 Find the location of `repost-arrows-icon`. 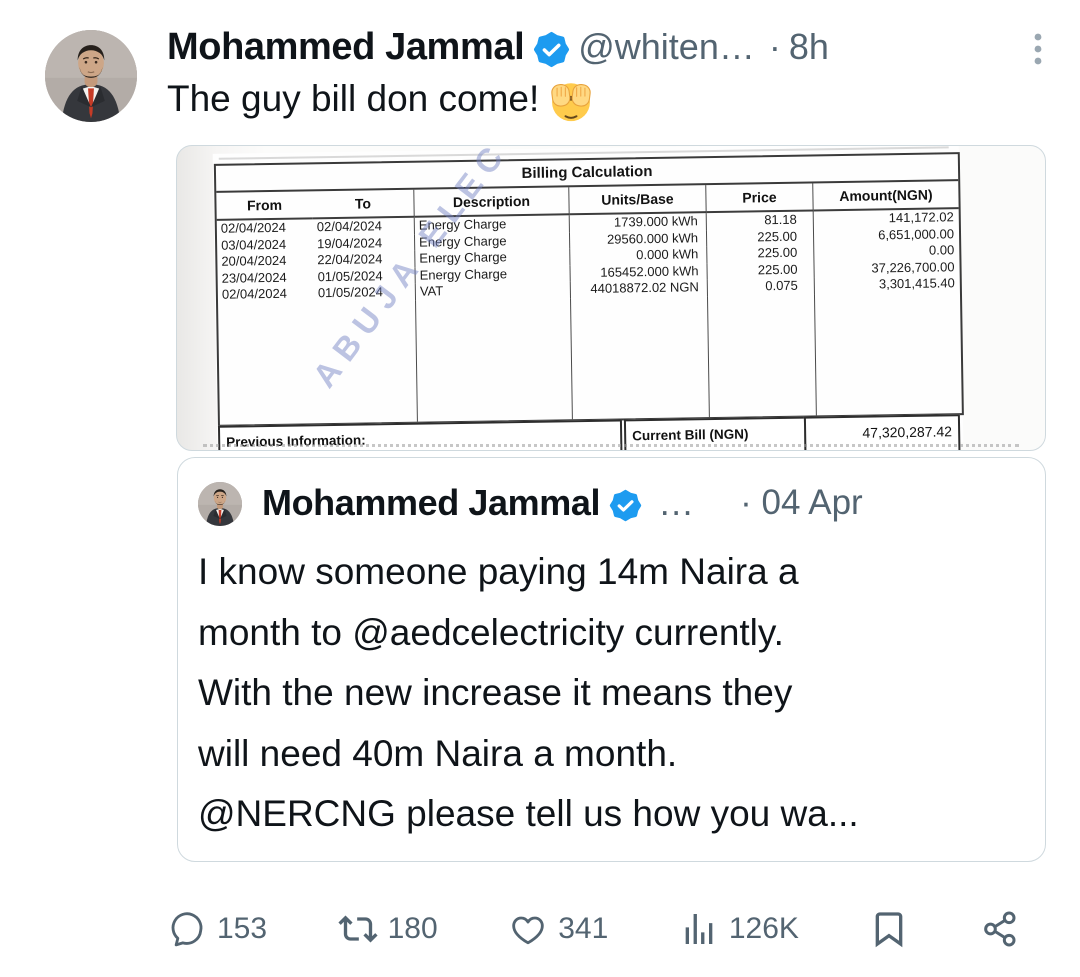

repost-arrows-icon is located at coordinates (358, 929).